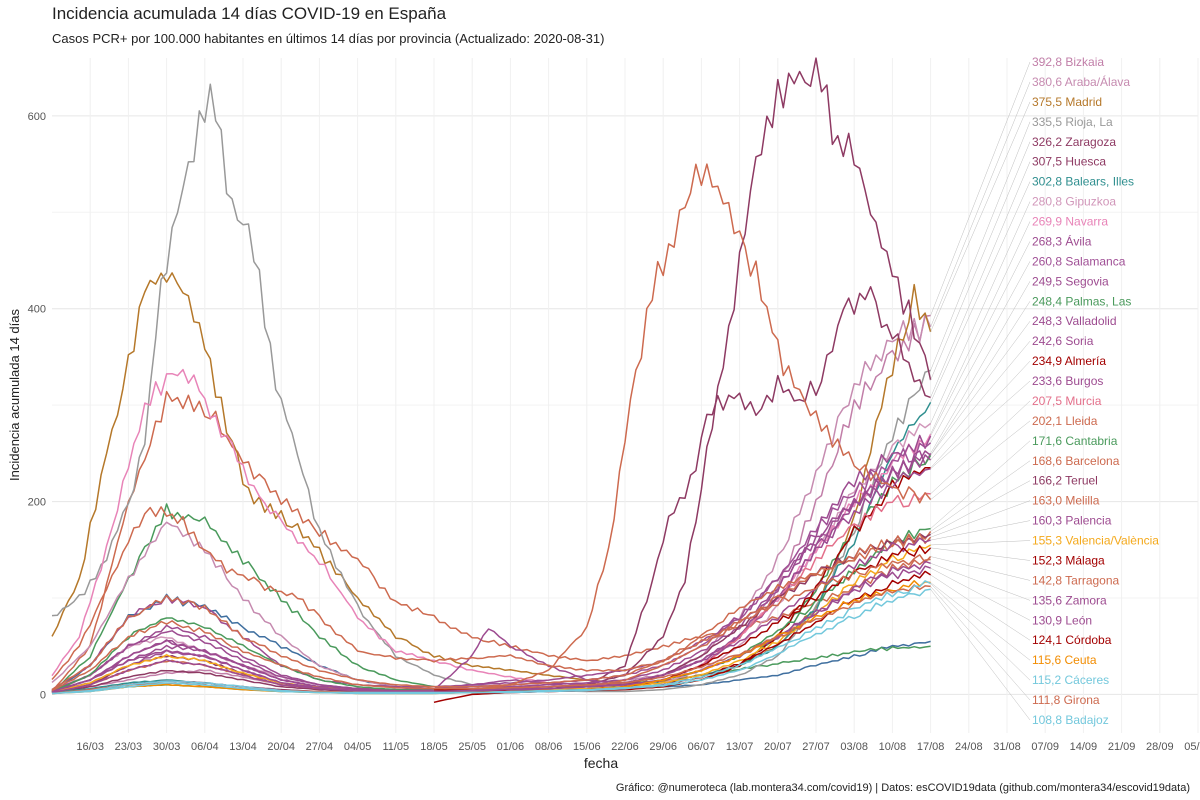 This screenshot has width=1200, height=800. I want to click on end-label: 307,5 Huesca, so click(1069, 162).